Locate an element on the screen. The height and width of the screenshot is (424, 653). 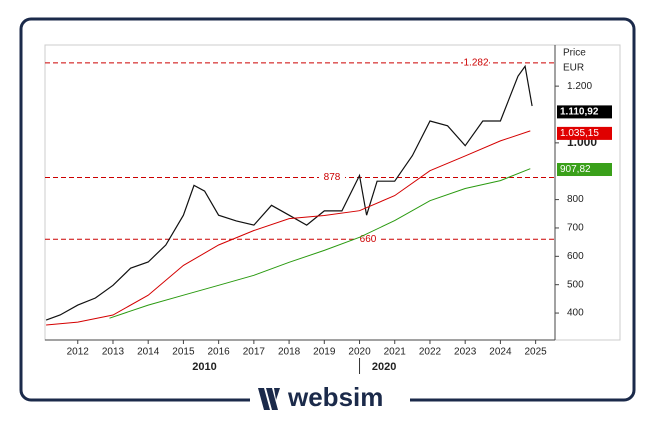
value-tag-label: 1.035,15 is located at coordinates (579, 133).